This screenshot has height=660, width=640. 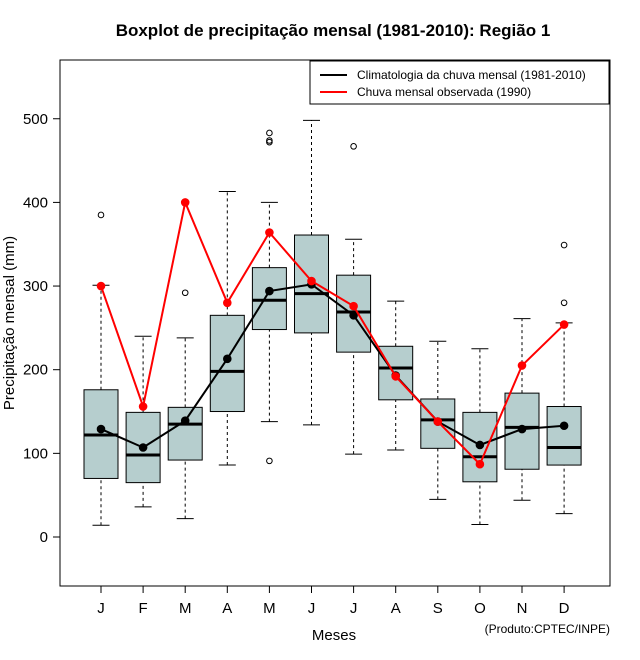 I want to click on x-tick-label-11: N, so click(x=522, y=608).